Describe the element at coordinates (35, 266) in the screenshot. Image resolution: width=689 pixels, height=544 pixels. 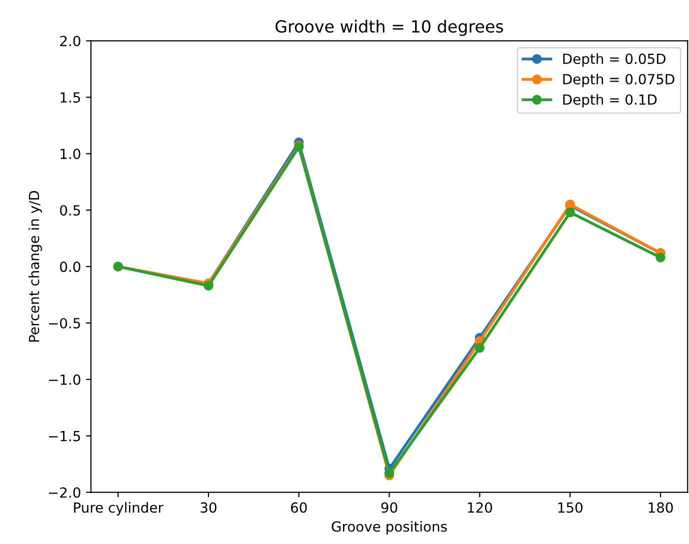
I see `y-axis-title: Percent change in y/D` at that location.